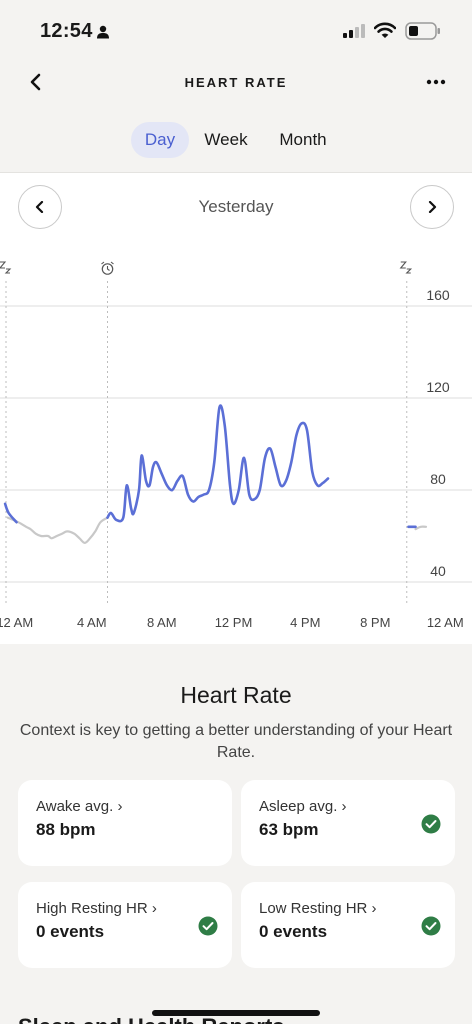  Describe the element at coordinates (103, 32) in the screenshot. I see `person-icon` at that location.